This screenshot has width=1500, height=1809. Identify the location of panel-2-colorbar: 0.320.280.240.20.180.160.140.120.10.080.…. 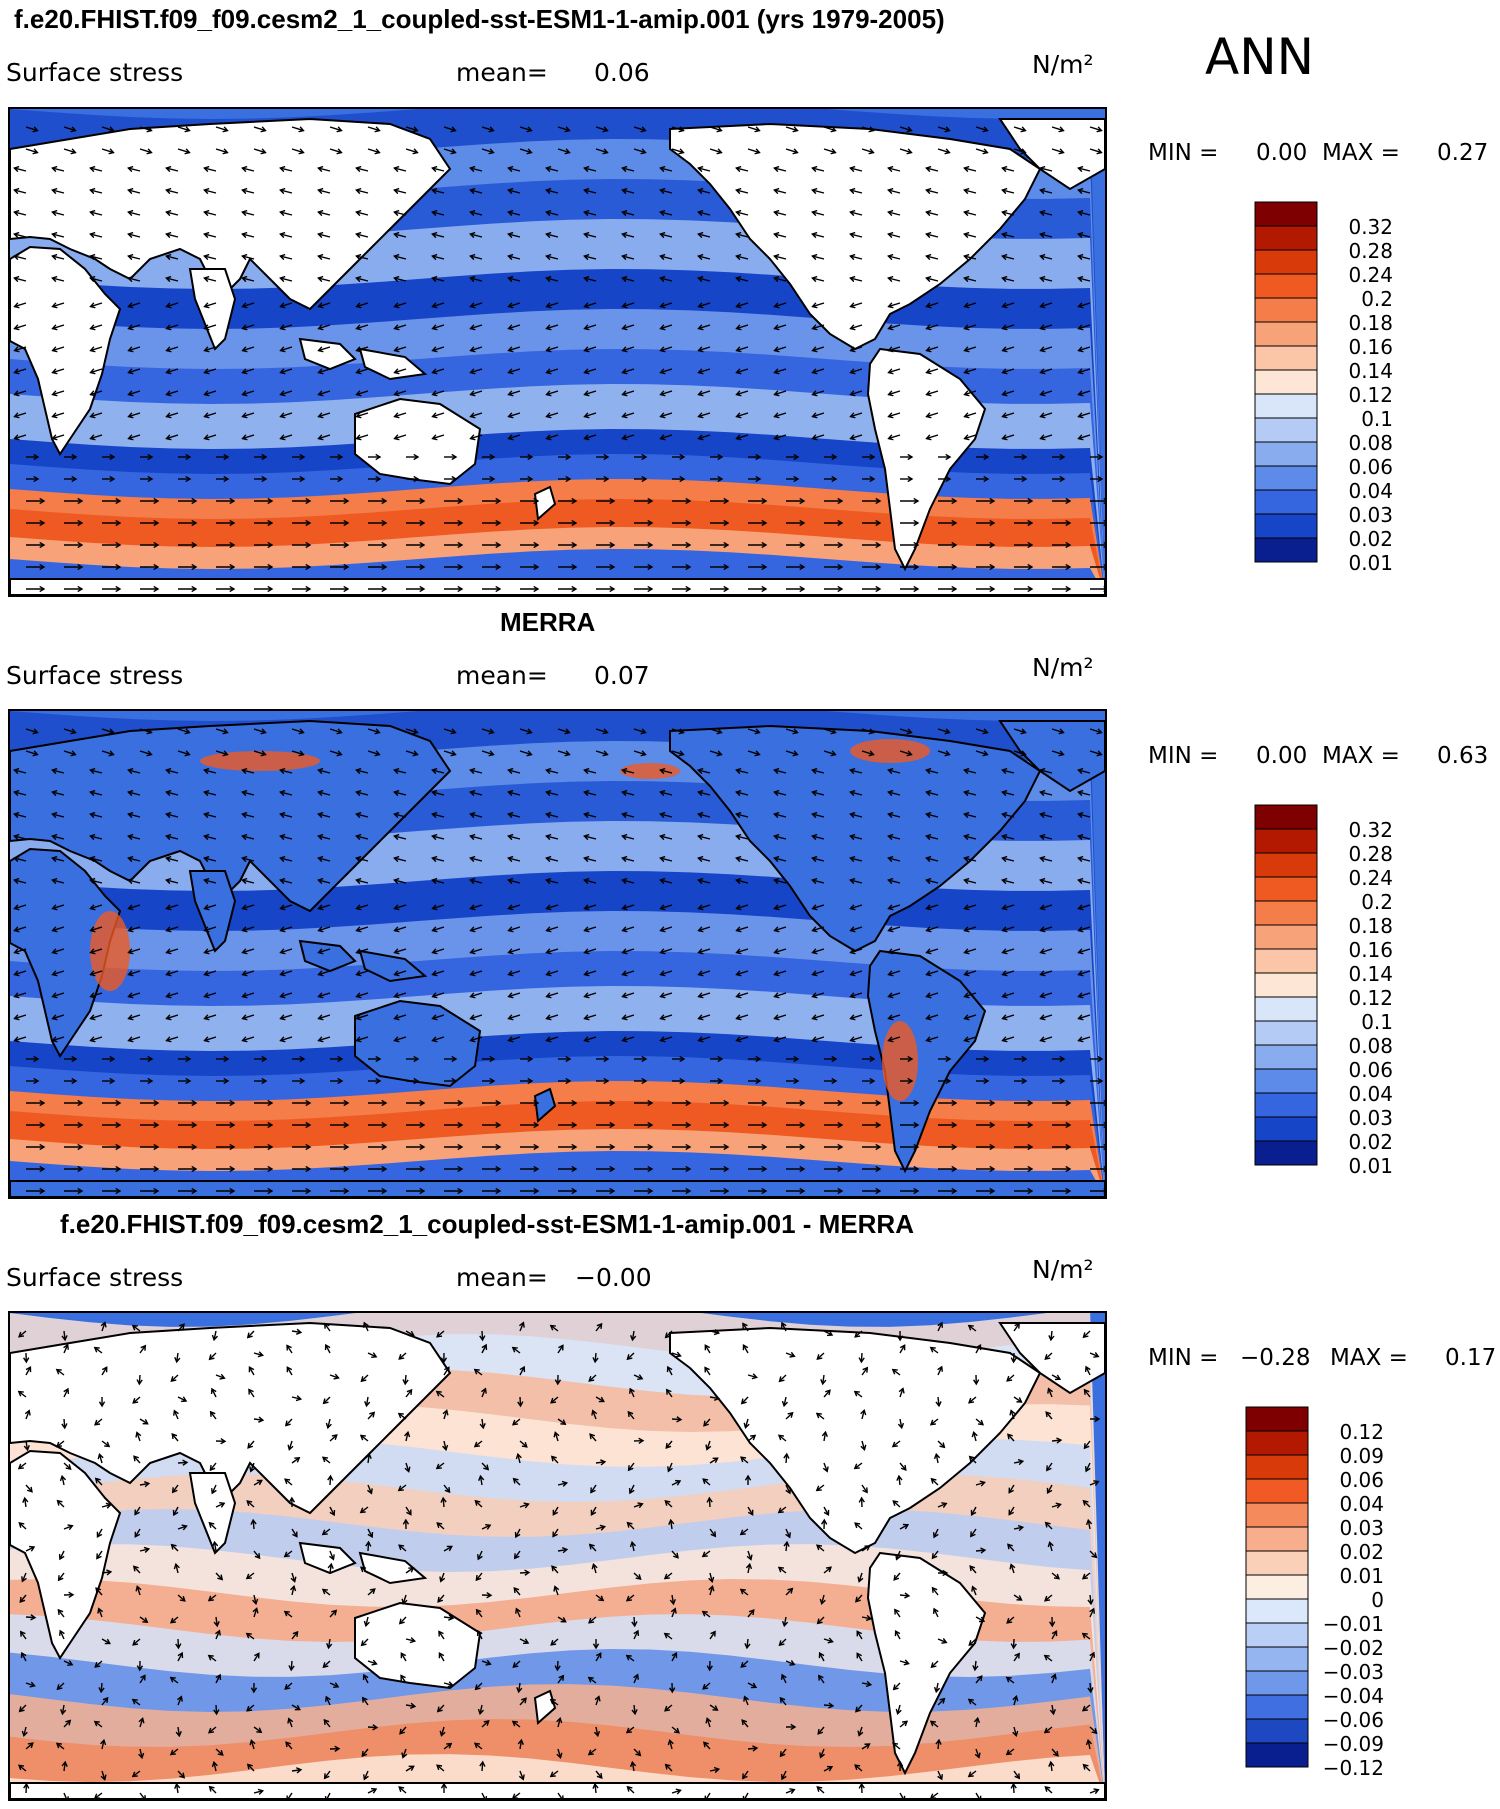
(1323, 991).